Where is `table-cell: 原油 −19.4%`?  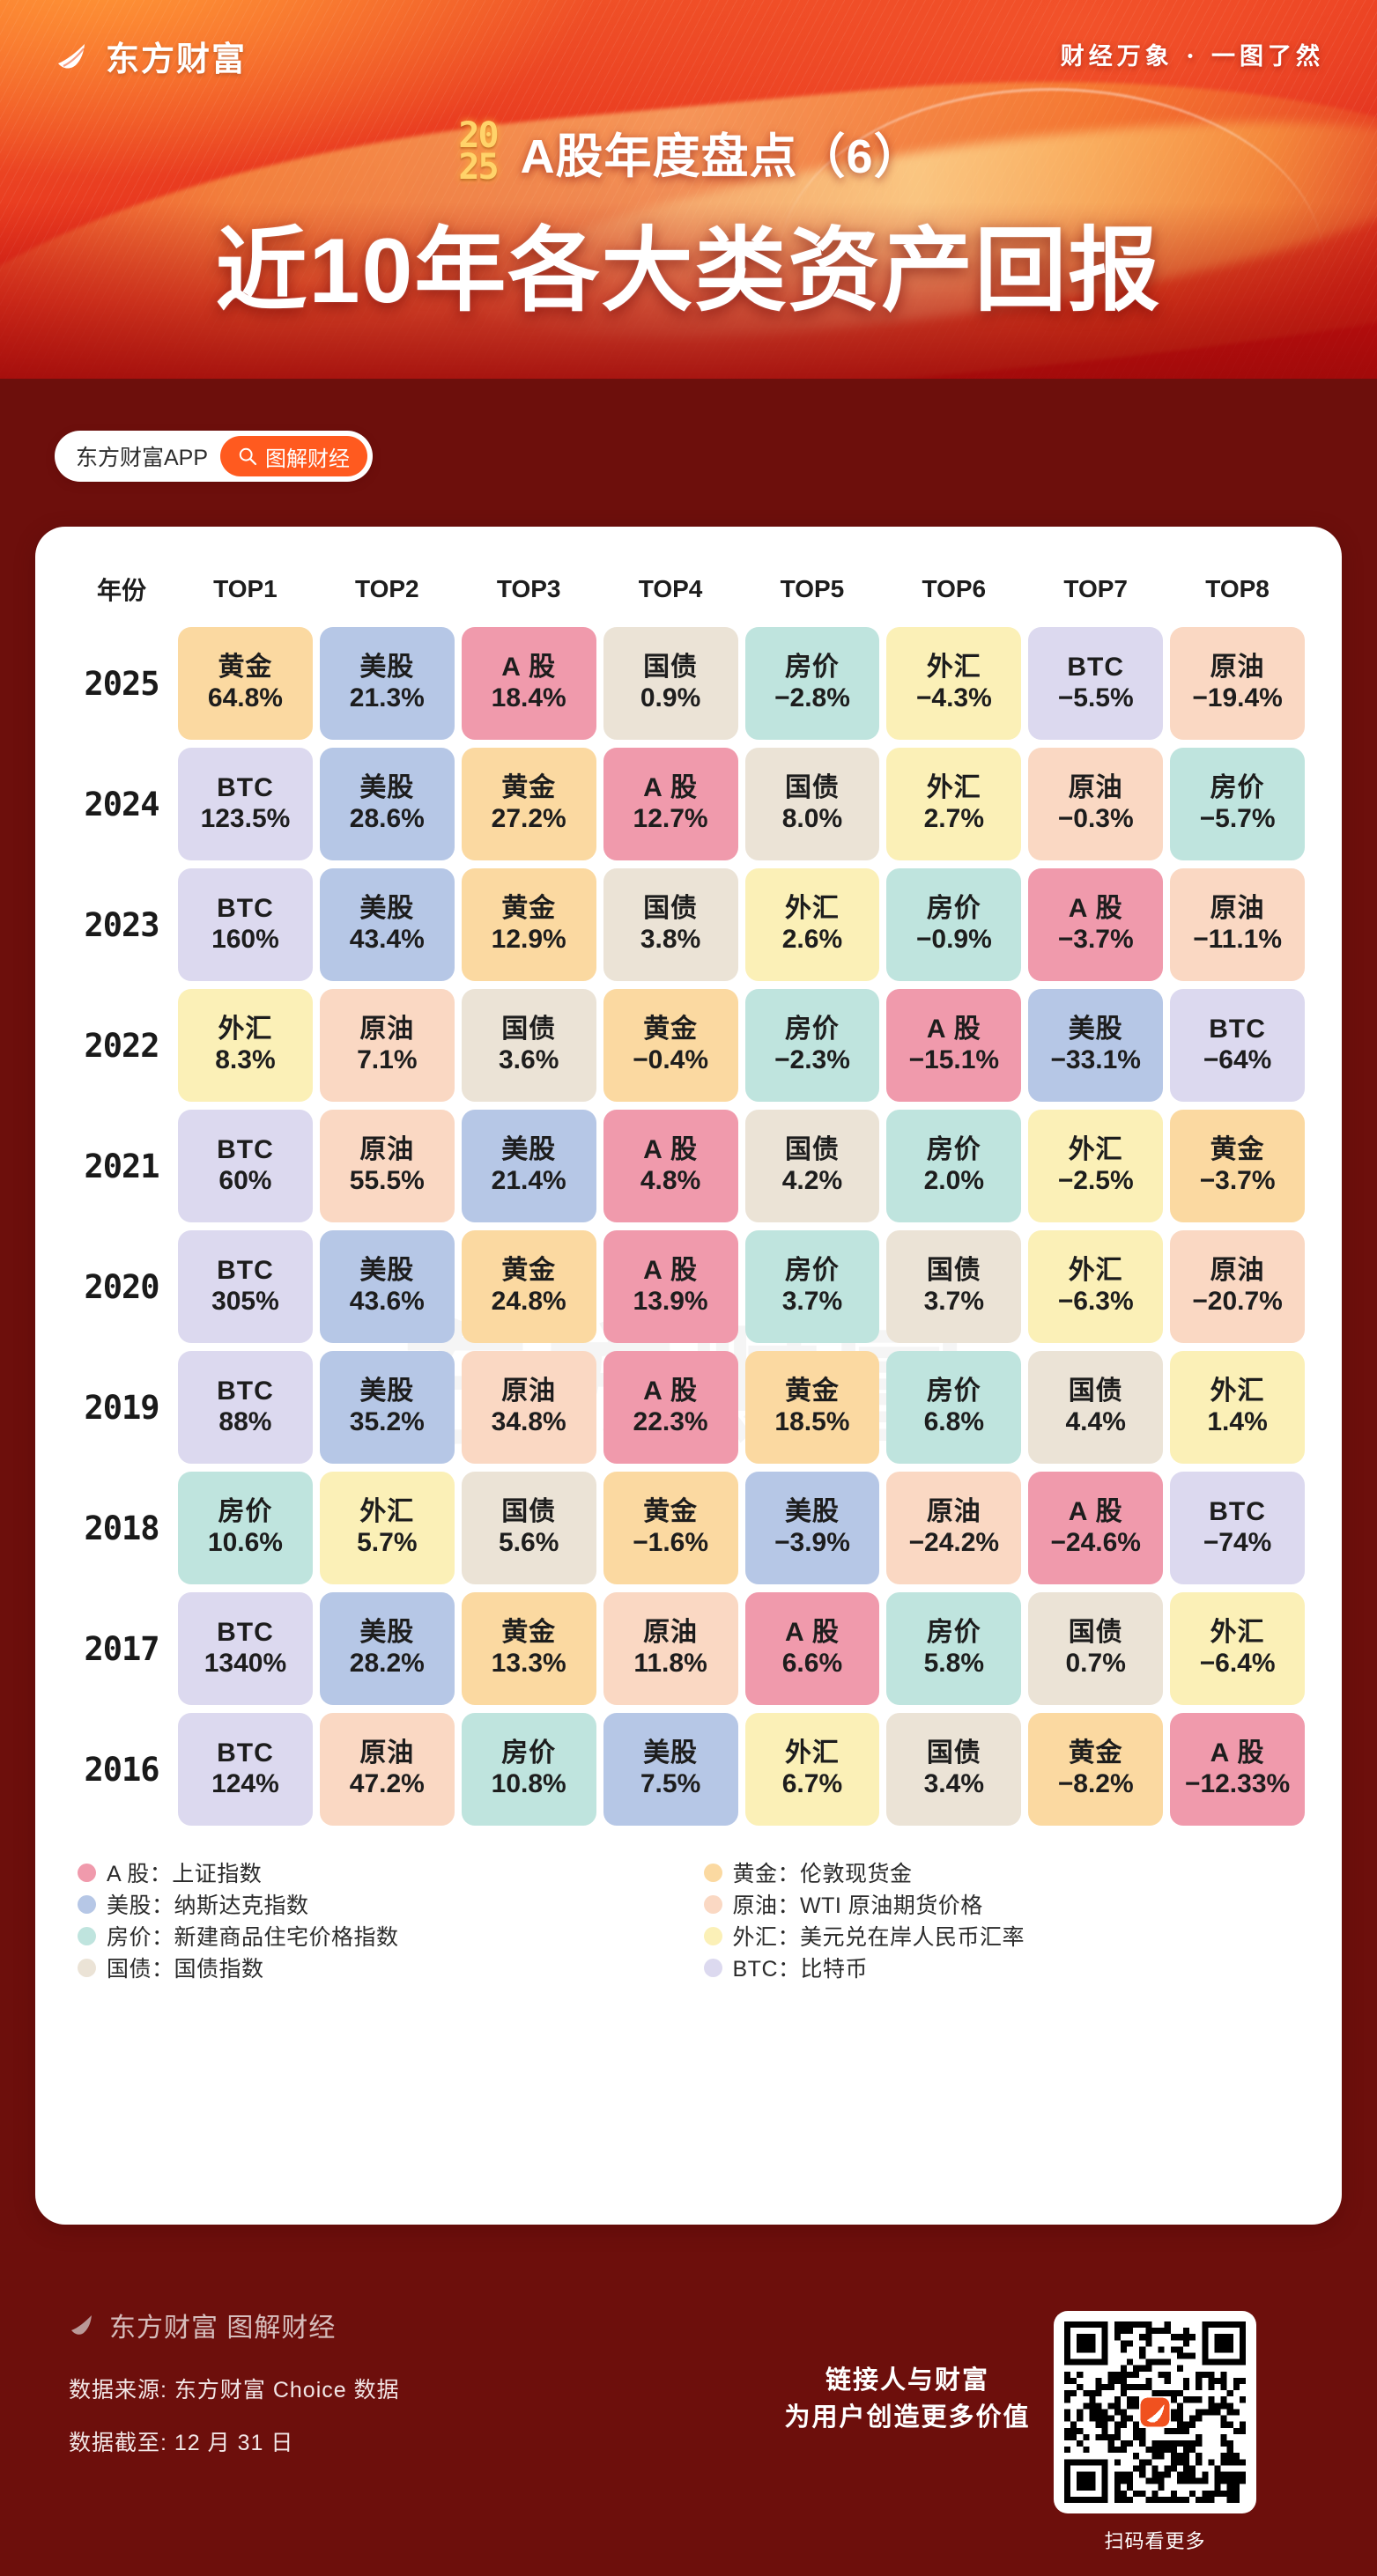 table-cell: 原油 −19.4% is located at coordinates (1237, 683).